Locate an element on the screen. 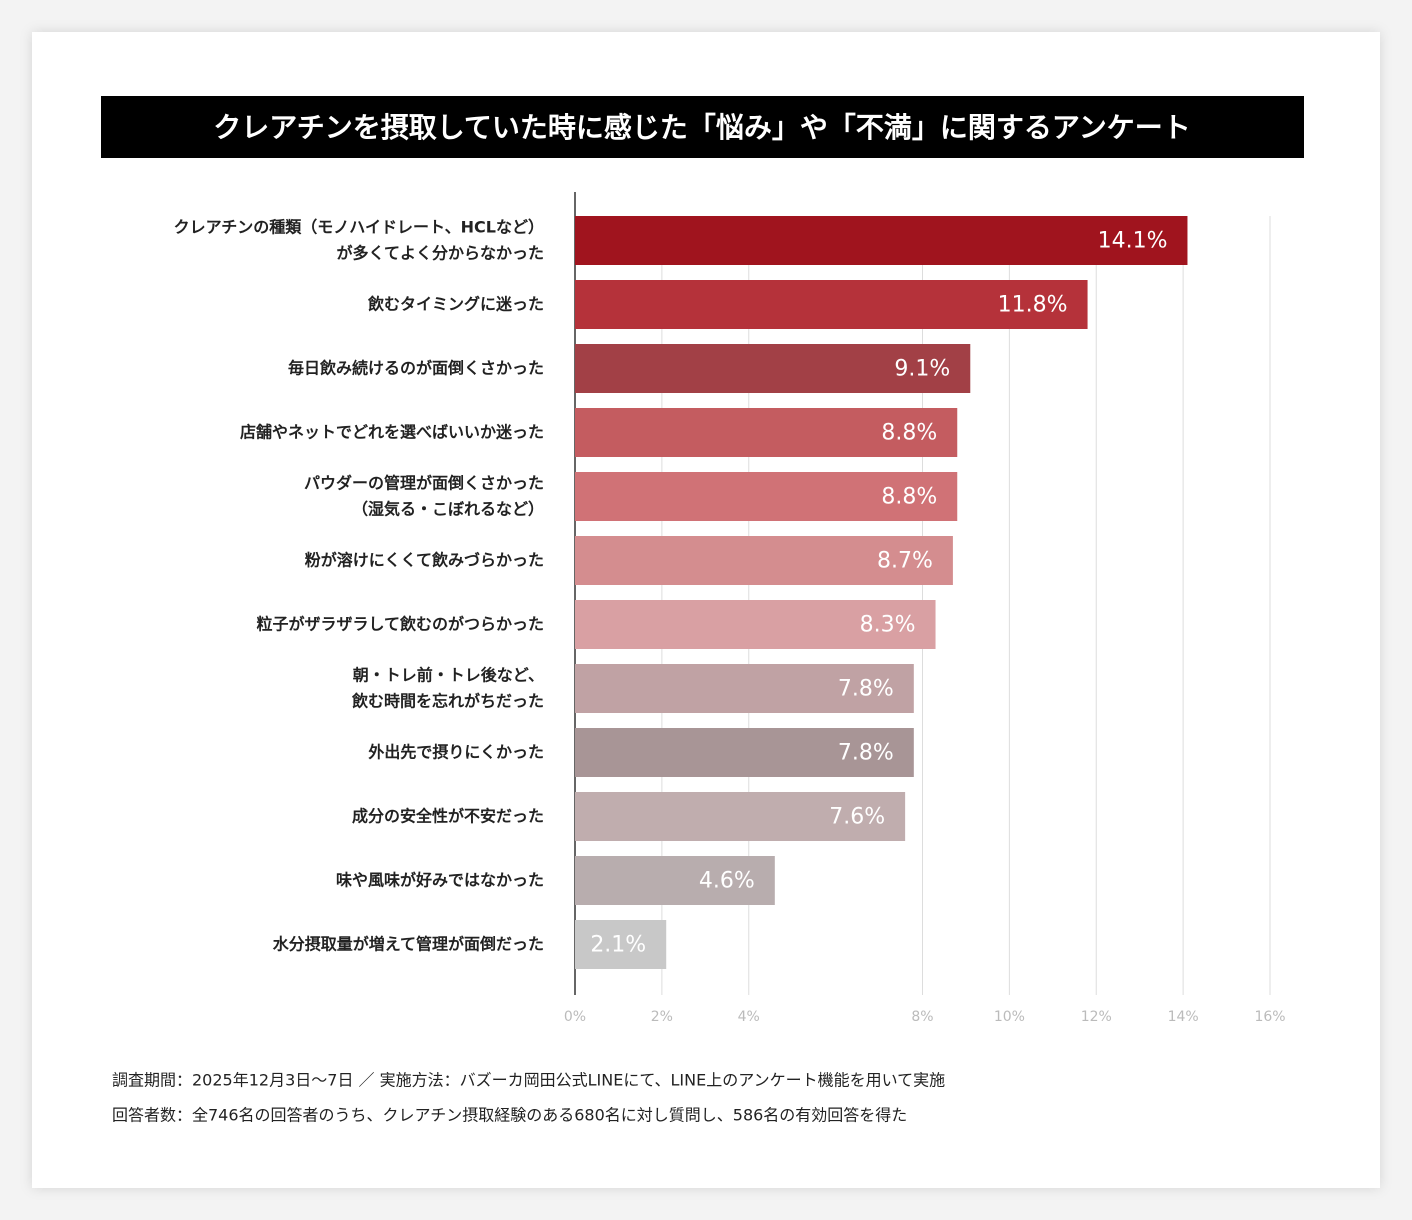 The height and width of the screenshot is (1220, 1412). value-label: 2.1% is located at coordinates (618, 945).